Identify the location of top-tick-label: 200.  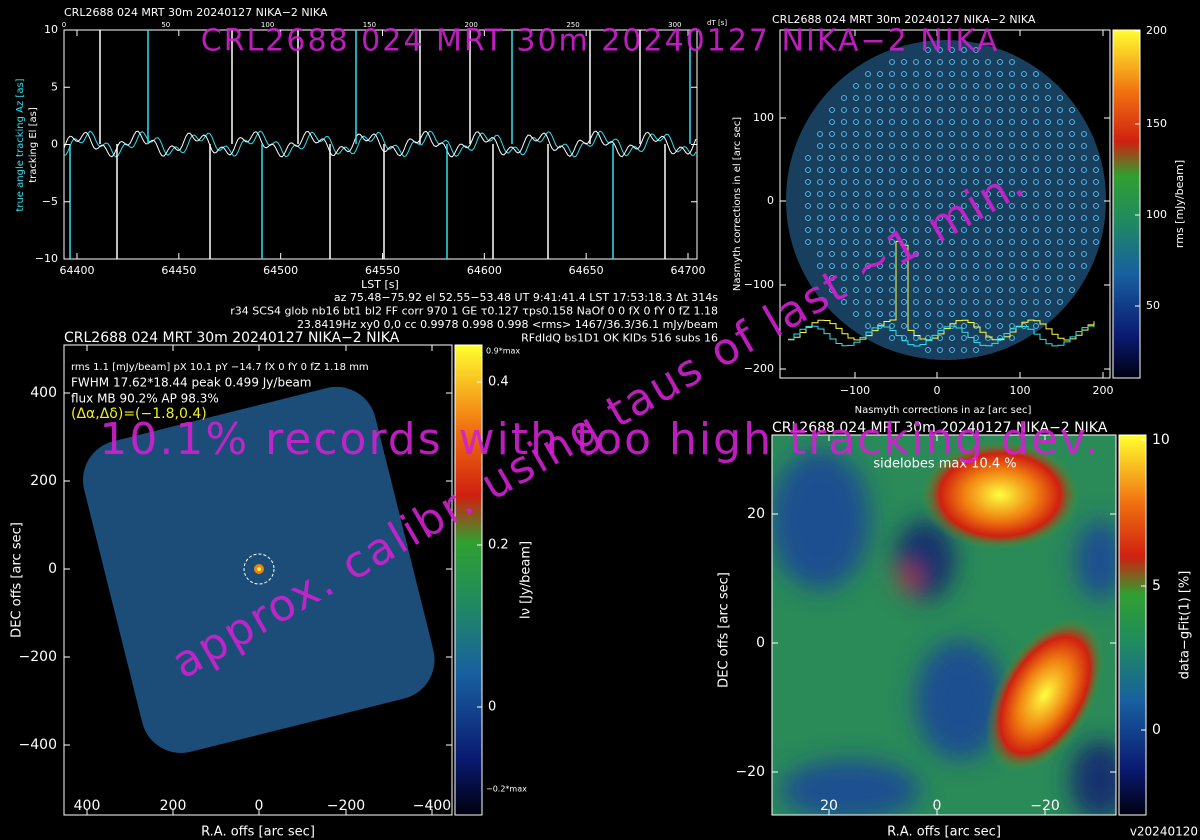
(471, 25).